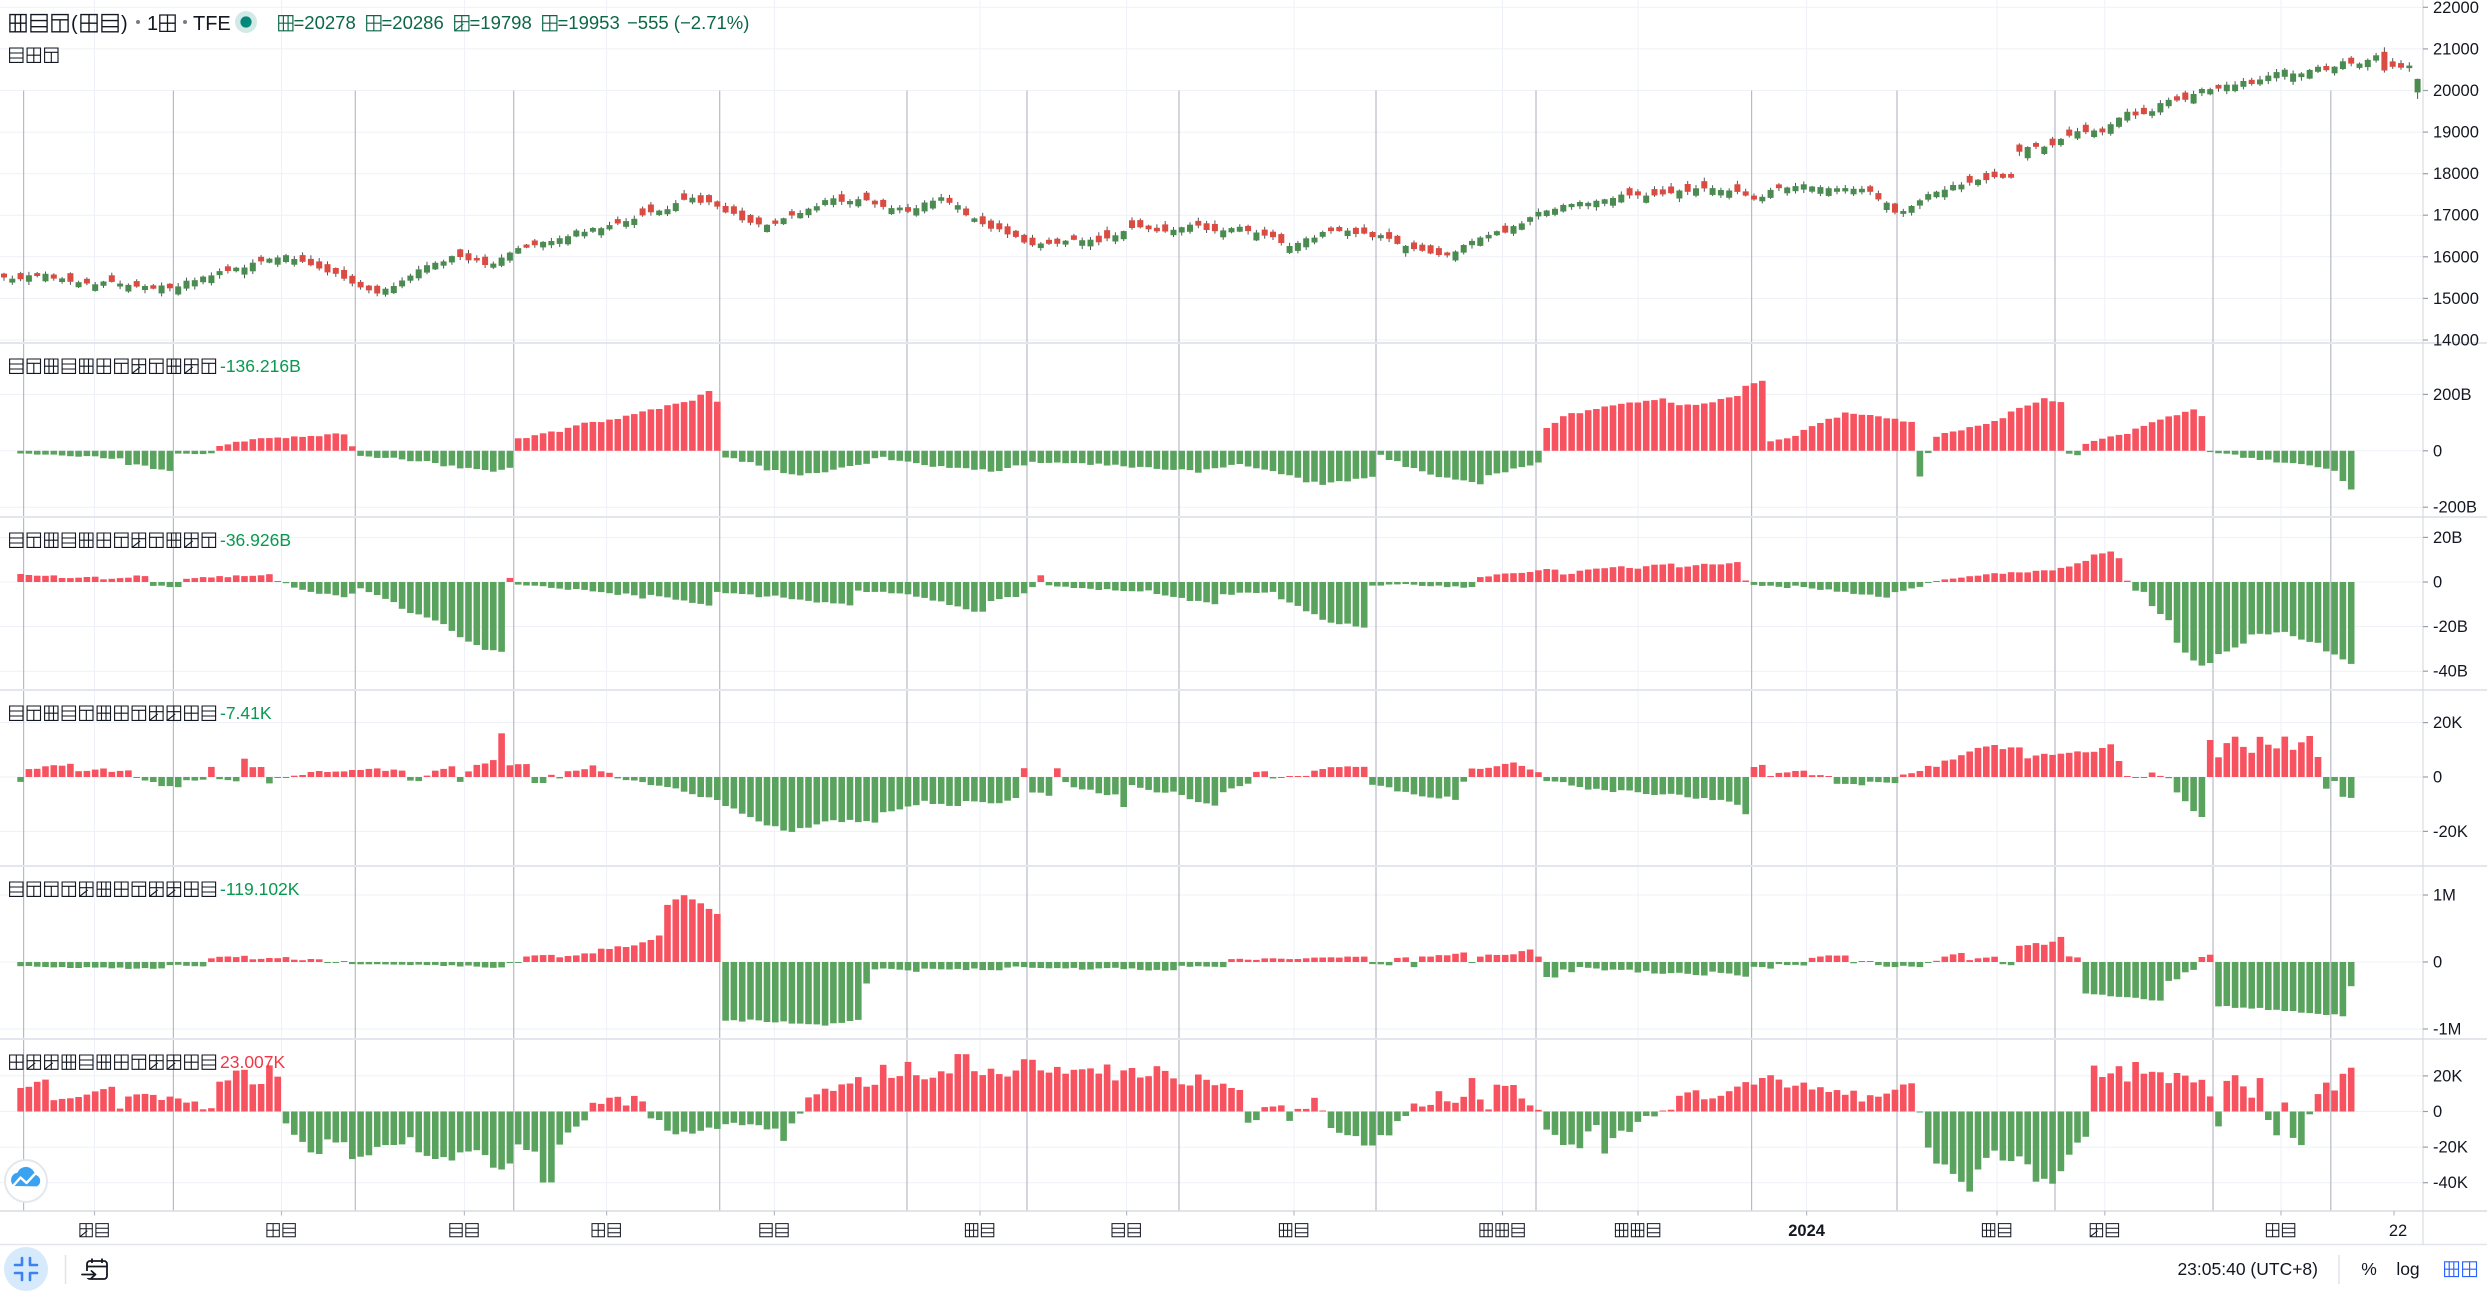  What do you see at coordinates (688, 22) in the screenshot?
I see `svg-text: −555 (−2.71%)` at bounding box center [688, 22].